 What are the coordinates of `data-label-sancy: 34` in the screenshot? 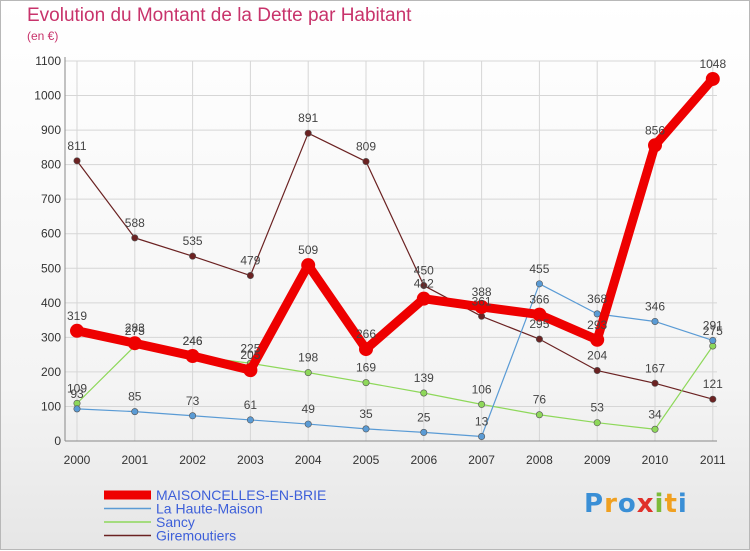 It's located at (655, 414).